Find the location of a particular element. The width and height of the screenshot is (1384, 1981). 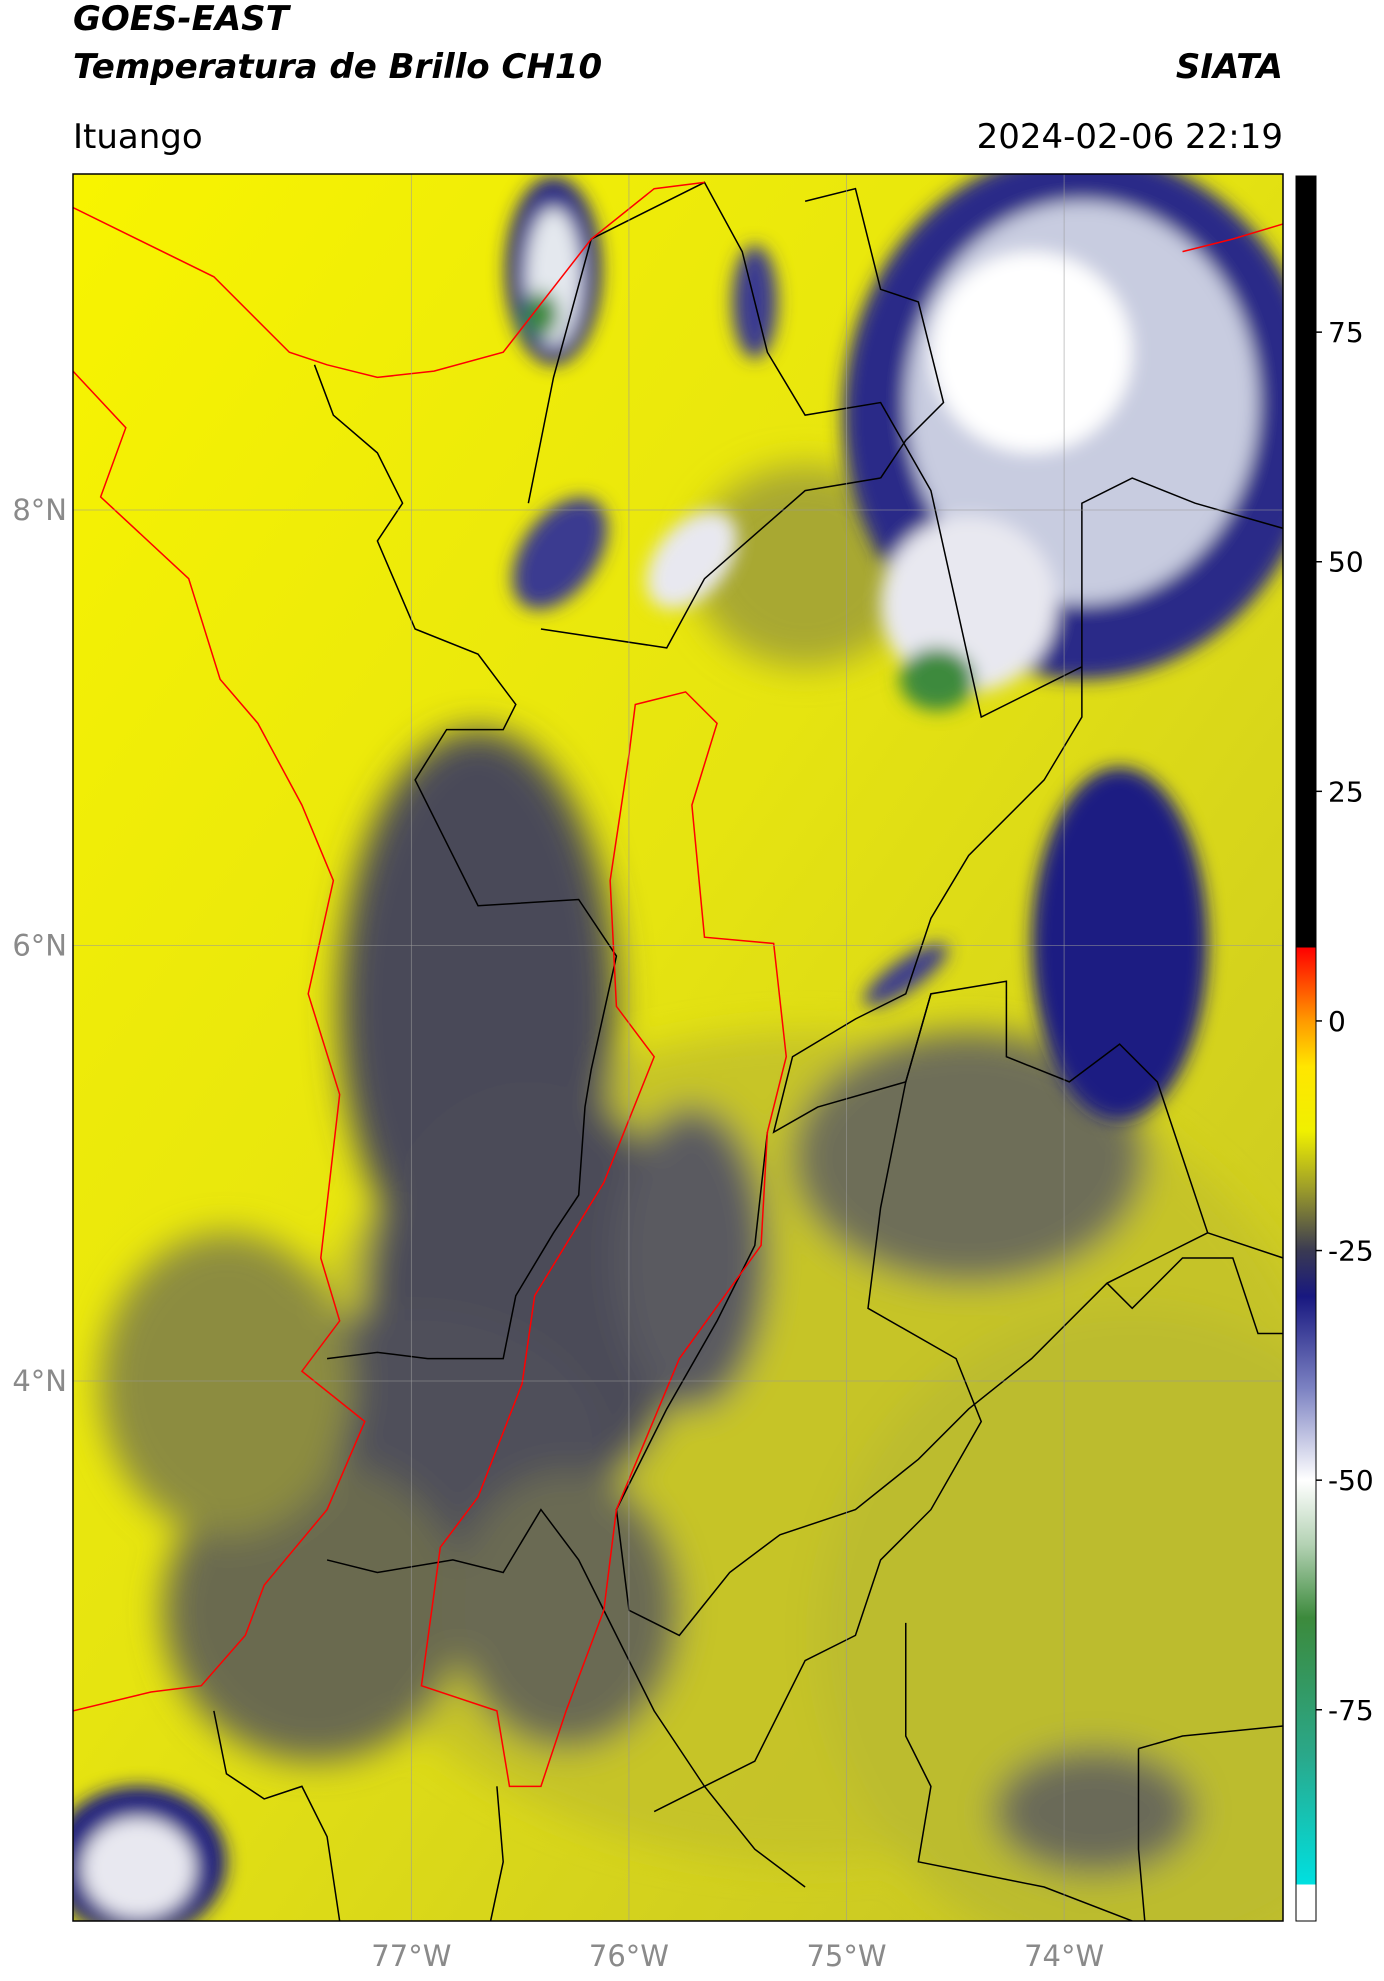

colorbar-tick-label: -50 is located at coordinates (1351, 1480).